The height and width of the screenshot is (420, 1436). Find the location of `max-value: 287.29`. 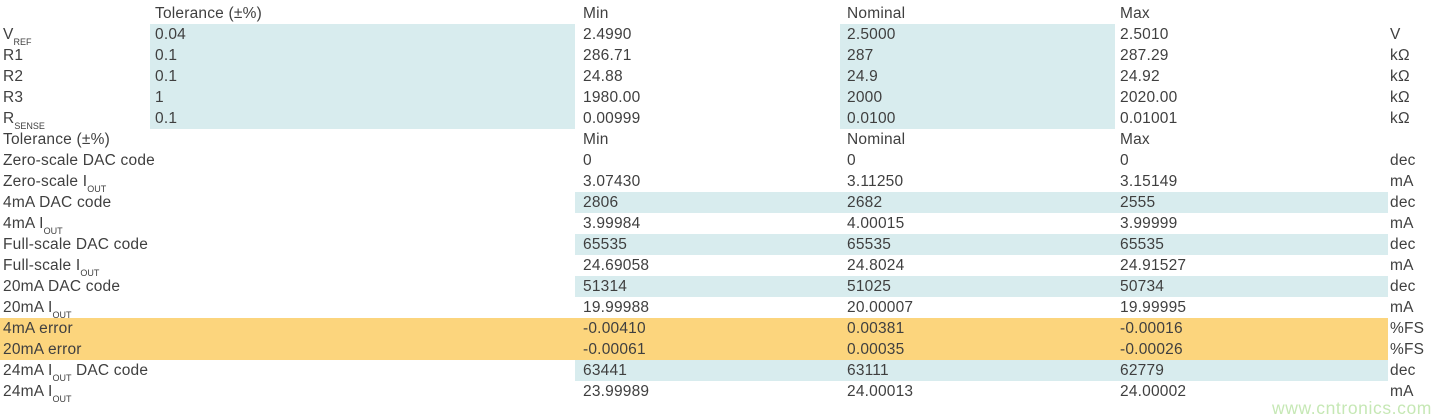

max-value: 287.29 is located at coordinates (1144, 55).